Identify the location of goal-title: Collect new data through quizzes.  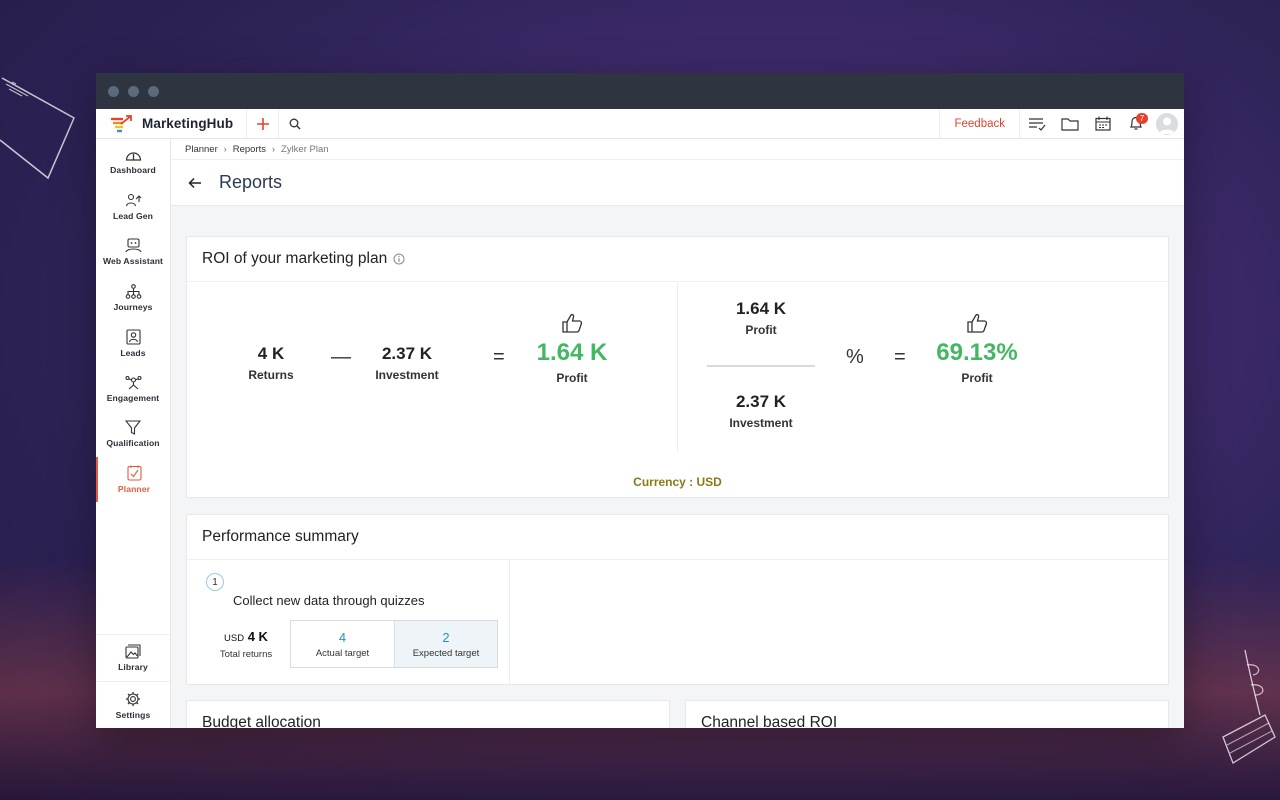
(329, 600).